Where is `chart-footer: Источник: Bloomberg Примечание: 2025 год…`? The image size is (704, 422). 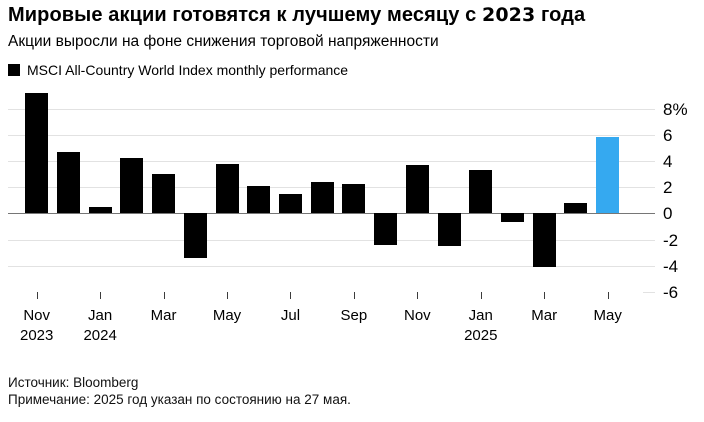 chart-footer: Источник: Bloomberg Примечание: 2025 год… is located at coordinates (353, 391).